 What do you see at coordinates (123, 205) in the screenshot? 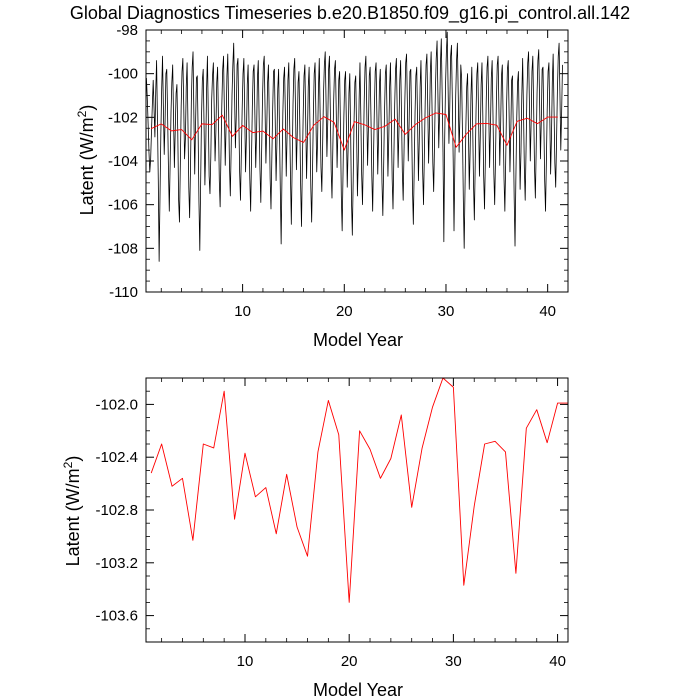
I see `top-y-tick-label: -106` at bounding box center [123, 205].